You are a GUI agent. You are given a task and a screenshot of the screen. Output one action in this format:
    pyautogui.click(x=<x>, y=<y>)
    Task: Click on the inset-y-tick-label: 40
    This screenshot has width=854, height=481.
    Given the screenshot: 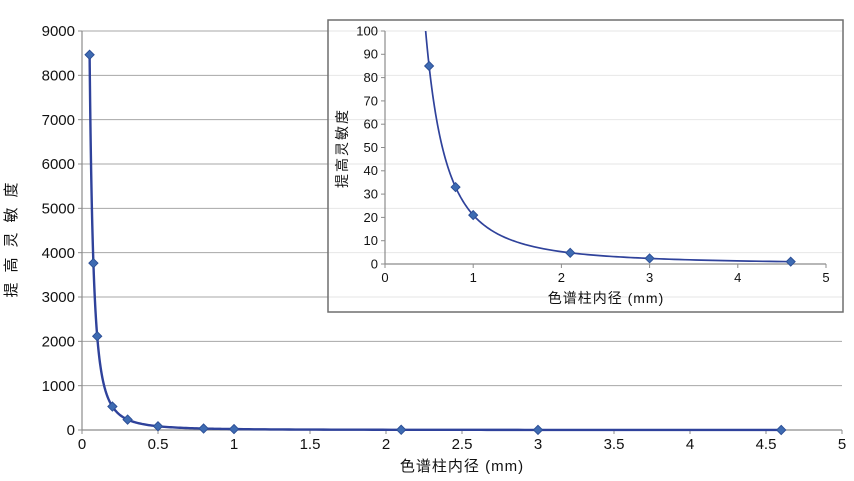 What is the action you would take?
    pyautogui.click(x=371, y=170)
    